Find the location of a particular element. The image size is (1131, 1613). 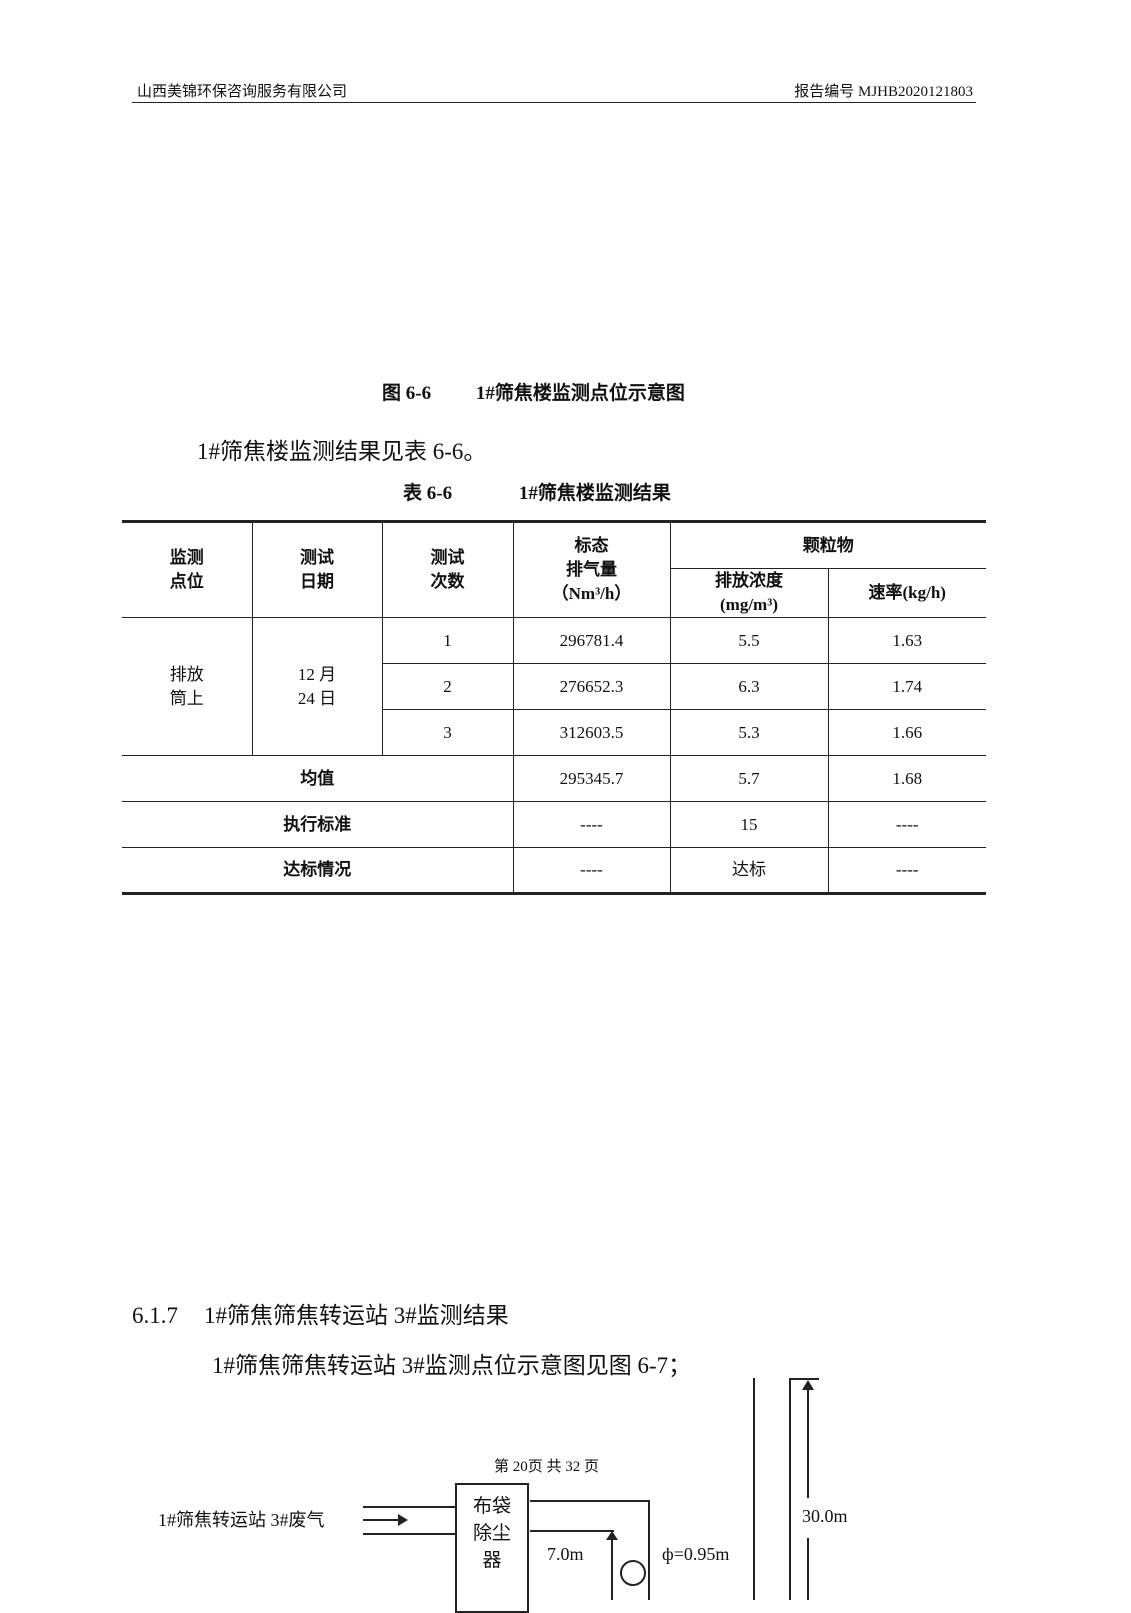

header-report-no: 报告编号 MJHB2020121803 is located at coordinates (883, 92).